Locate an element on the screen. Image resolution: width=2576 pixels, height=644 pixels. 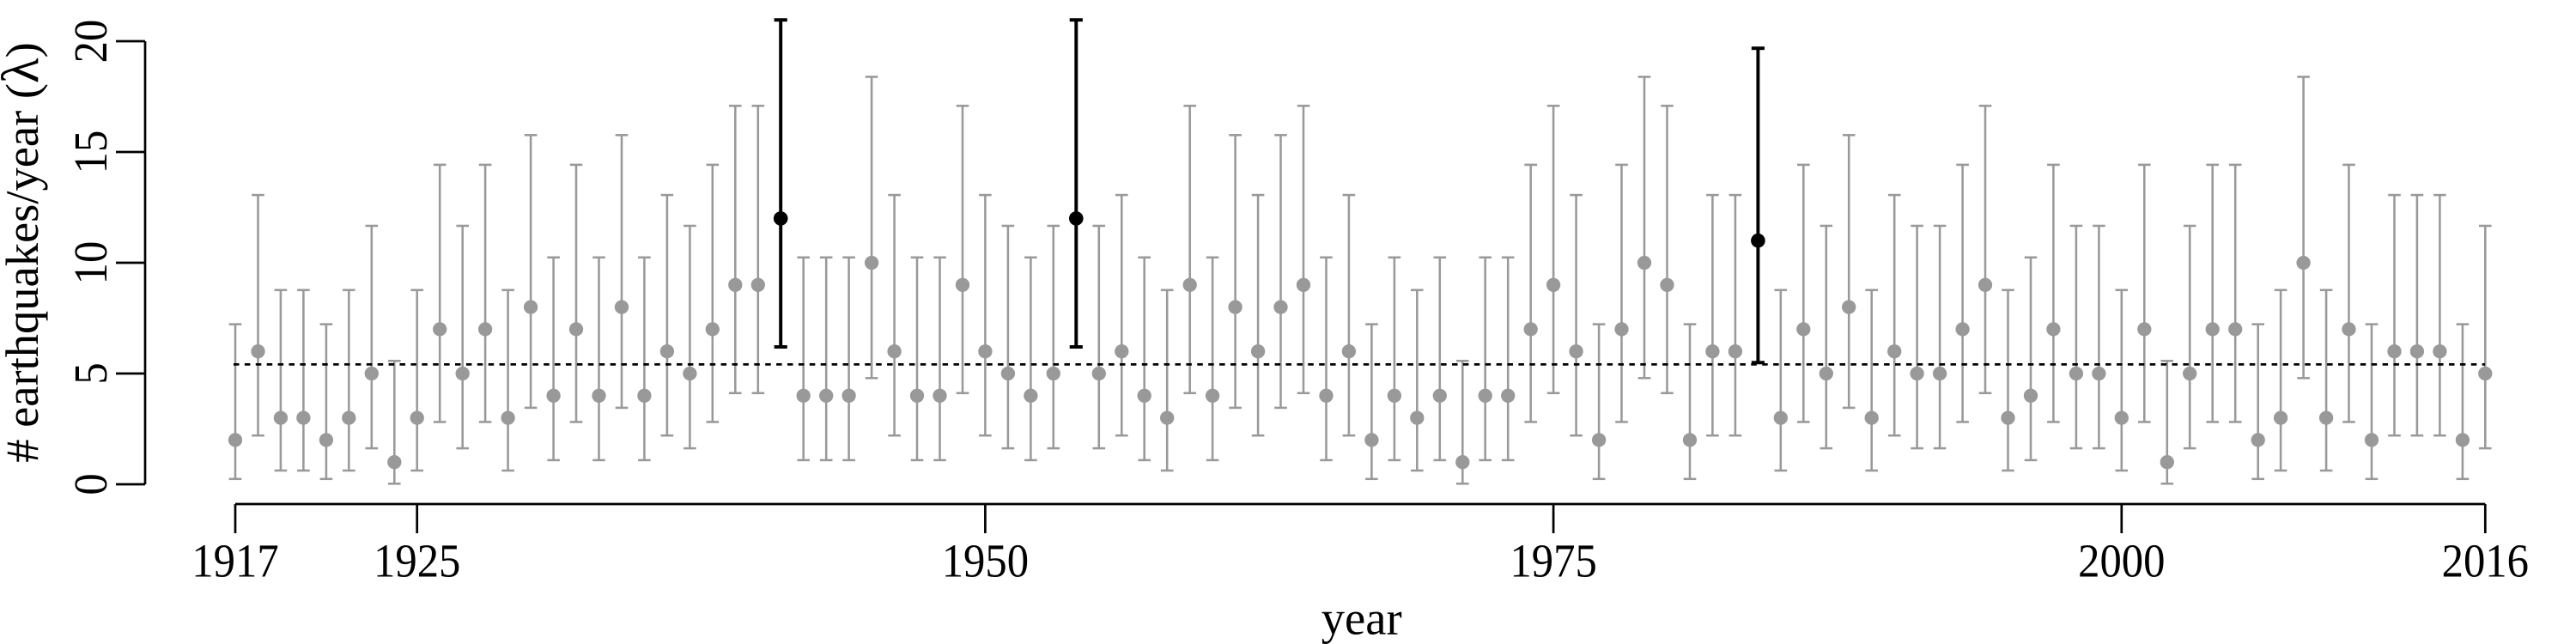
svg-text: 20 is located at coordinates (90, 42).